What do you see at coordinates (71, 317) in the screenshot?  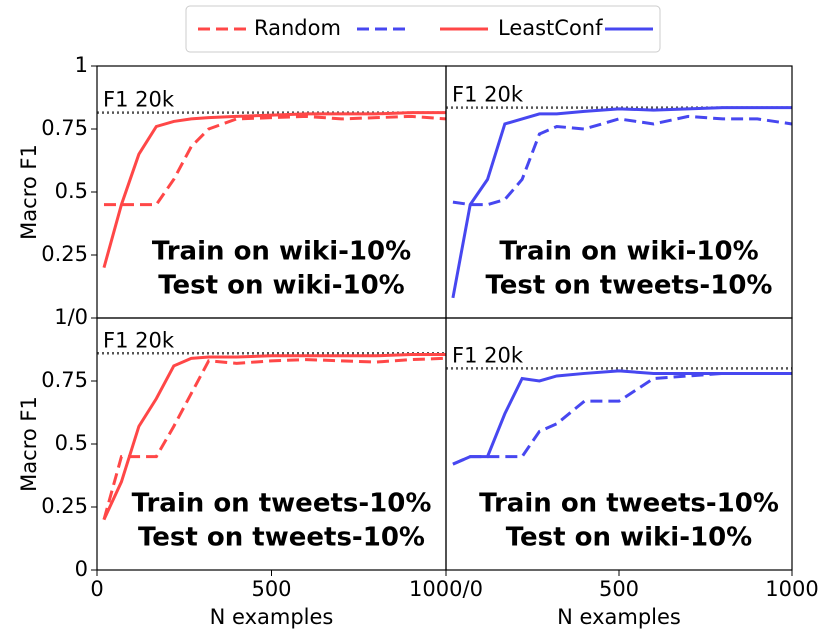 I see `y-tick-label: 1/0` at bounding box center [71, 317].